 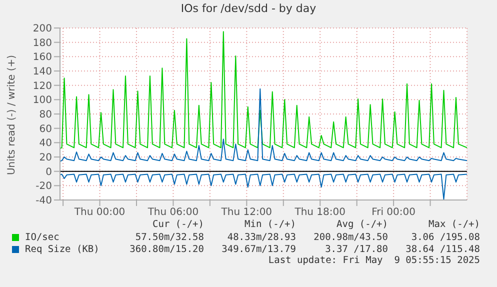 I want to click on x-tick-label: Thu 12:00, so click(x=246, y=212).